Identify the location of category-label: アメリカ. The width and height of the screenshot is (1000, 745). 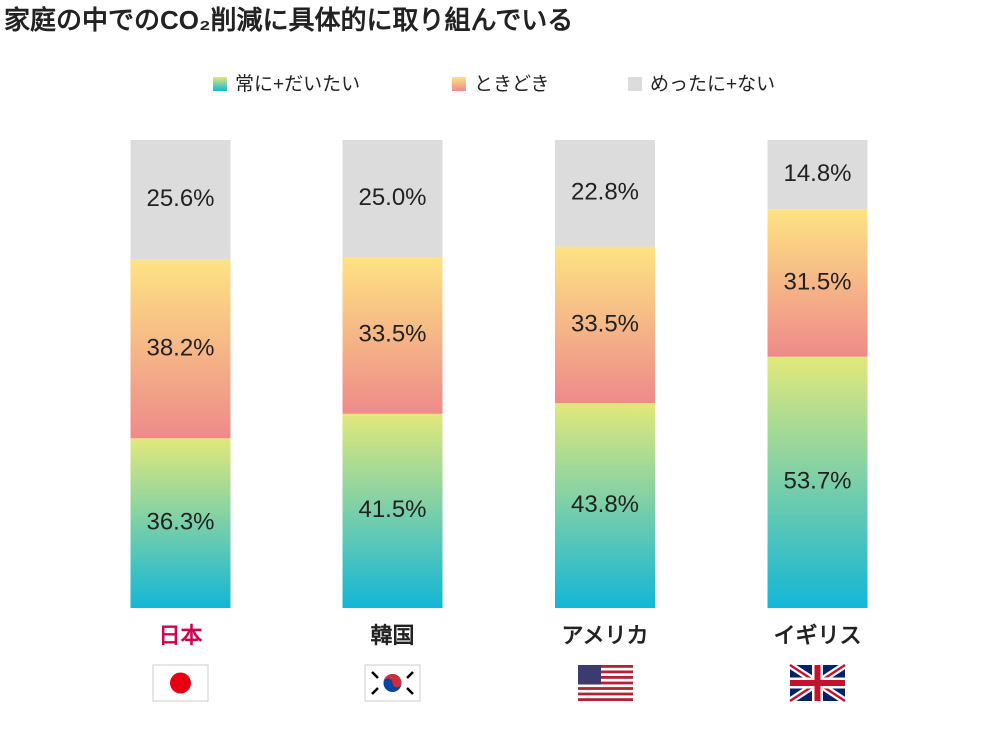
(605, 635).